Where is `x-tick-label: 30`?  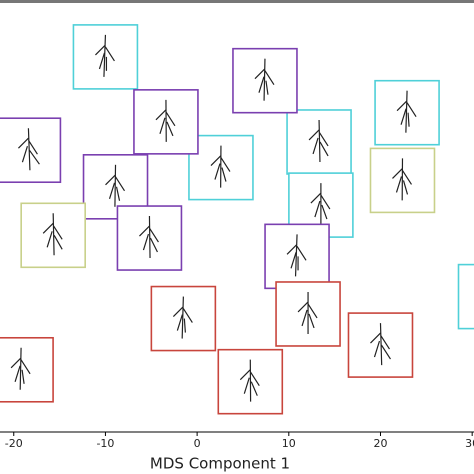
x-tick-label: 30 is located at coordinates (469, 443).